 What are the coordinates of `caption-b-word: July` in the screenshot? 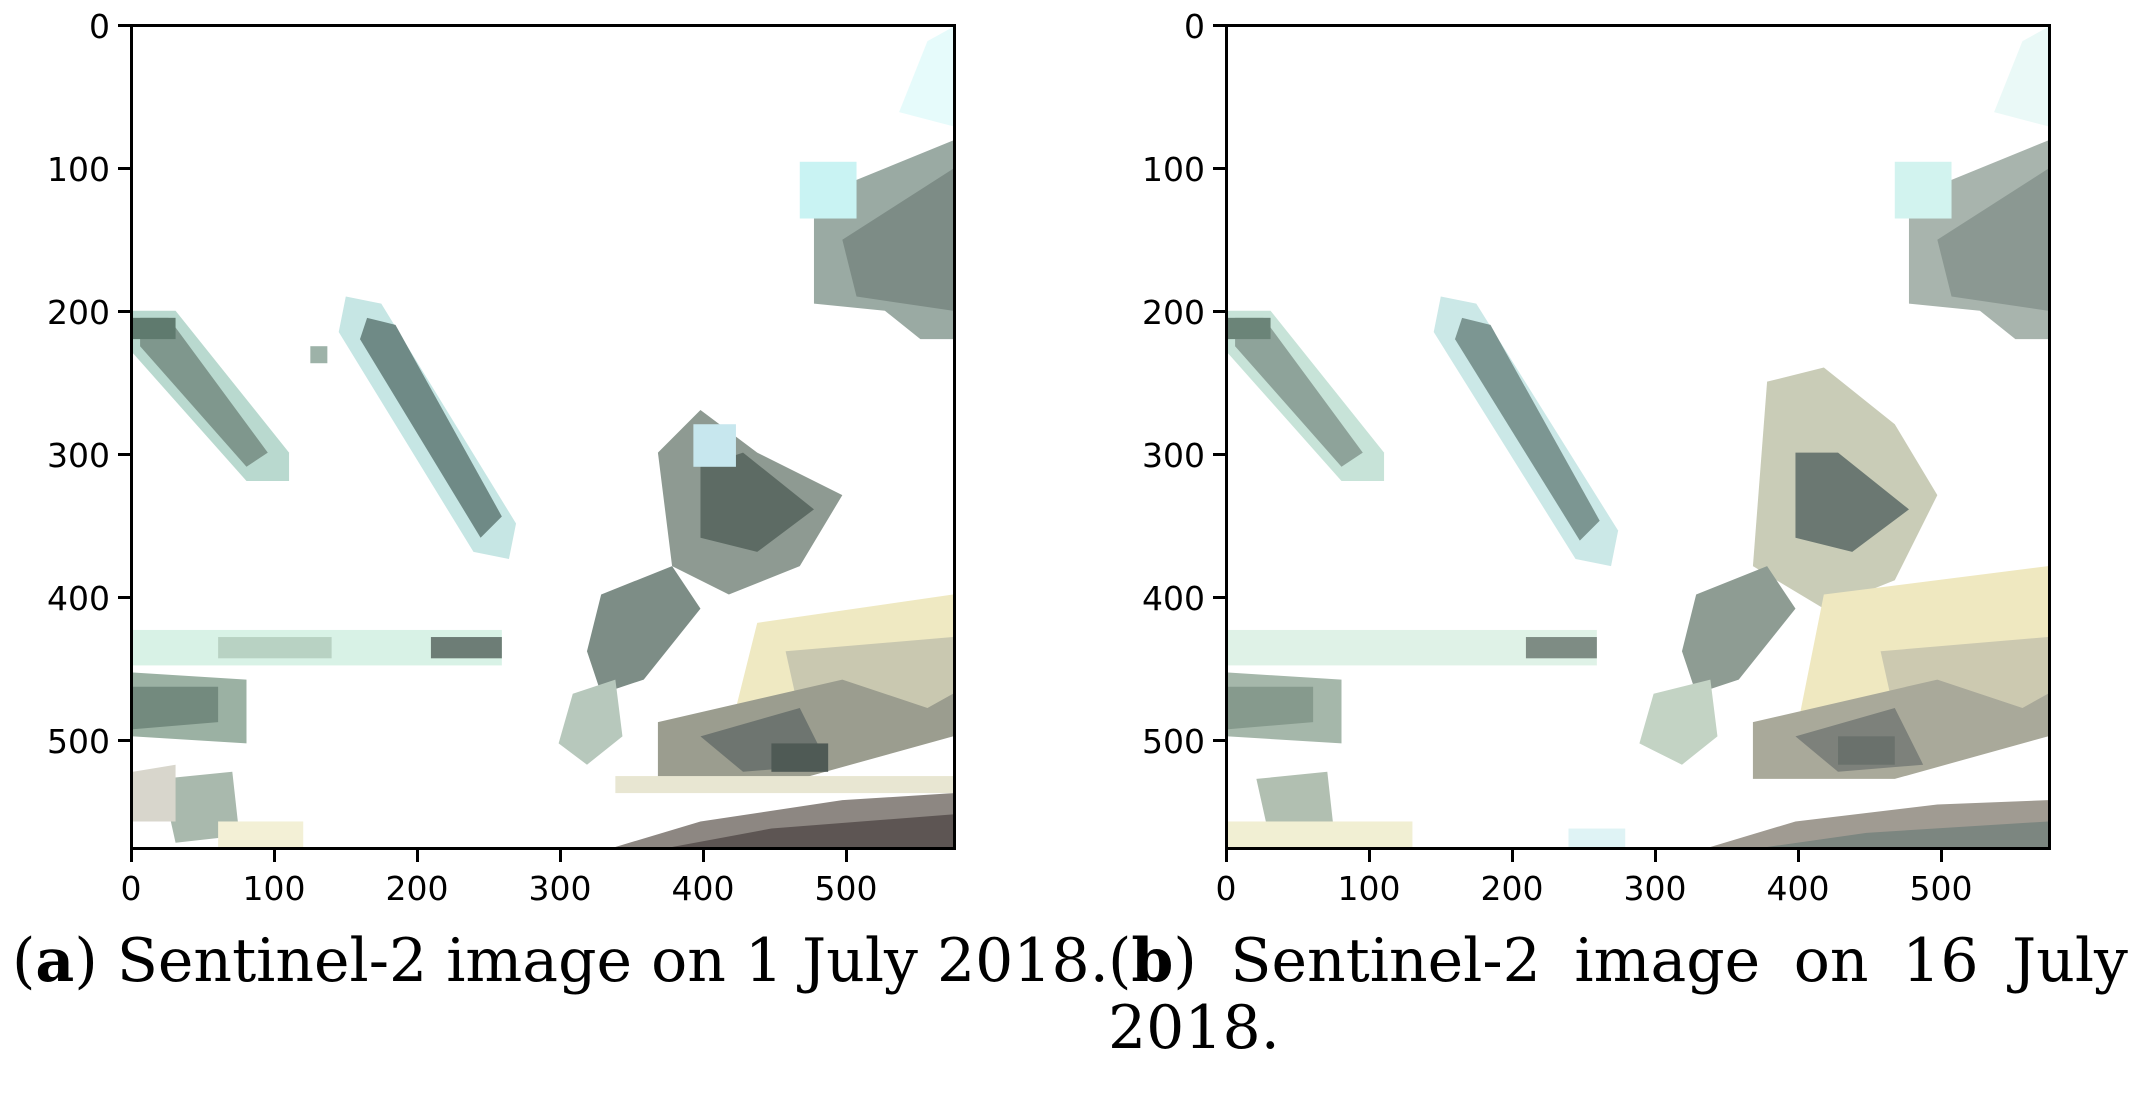 It's located at (2070, 961).